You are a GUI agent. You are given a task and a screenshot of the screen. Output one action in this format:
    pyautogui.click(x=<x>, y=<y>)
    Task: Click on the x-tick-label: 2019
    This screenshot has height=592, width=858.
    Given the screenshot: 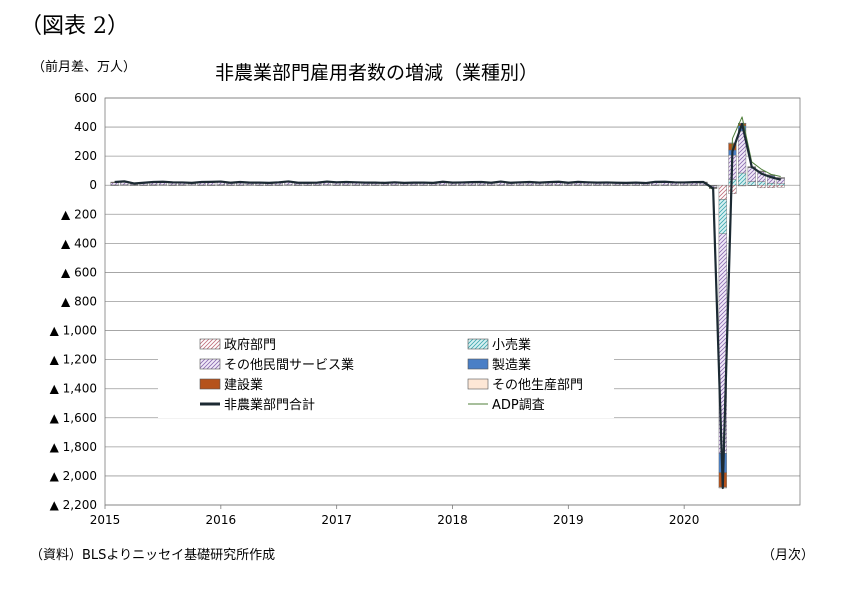 What is the action you would take?
    pyautogui.click(x=568, y=520)
    